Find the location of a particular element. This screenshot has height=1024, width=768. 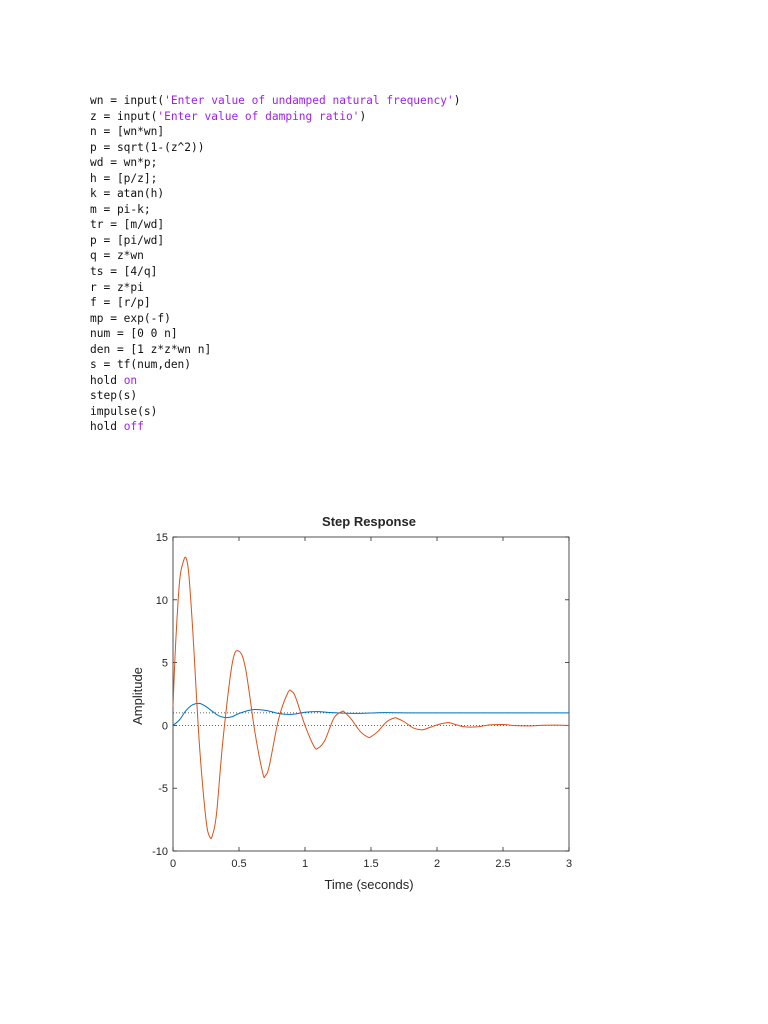

code-text: ) is located at coordinates (457, 100).